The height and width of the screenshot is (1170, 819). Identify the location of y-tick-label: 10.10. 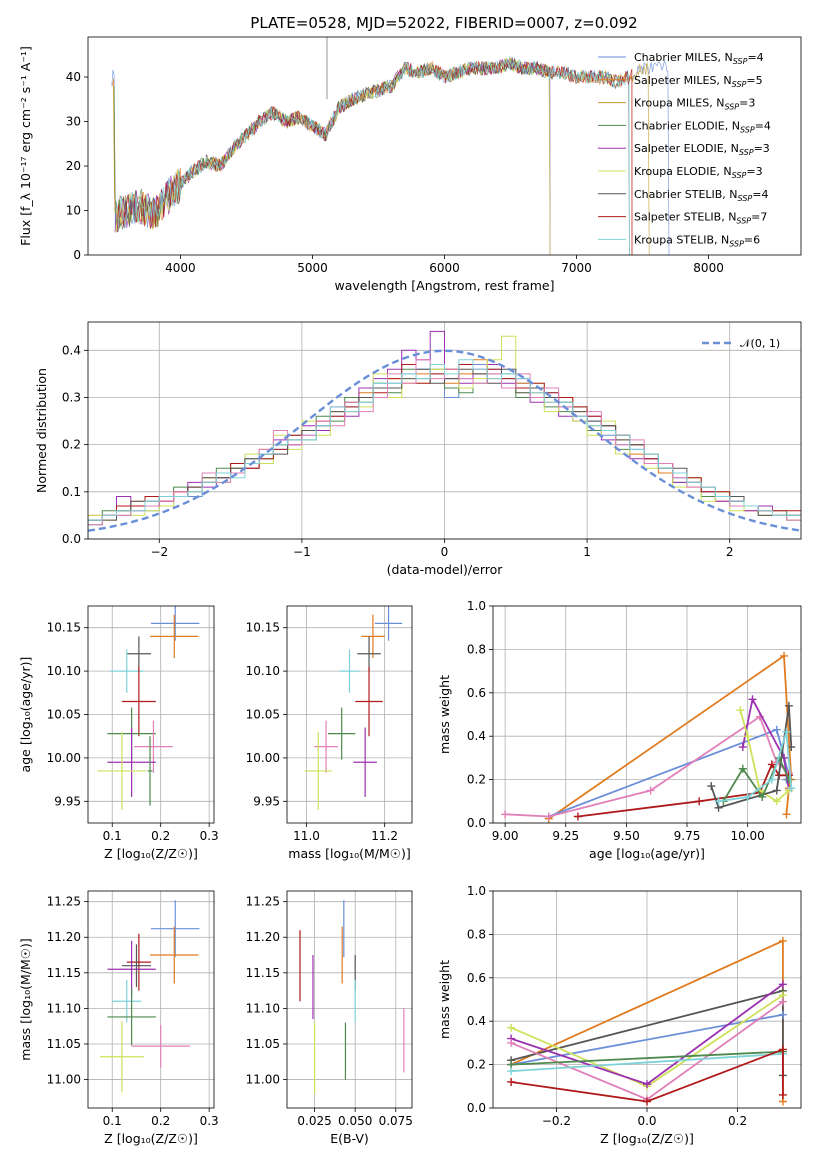
(64, 671).